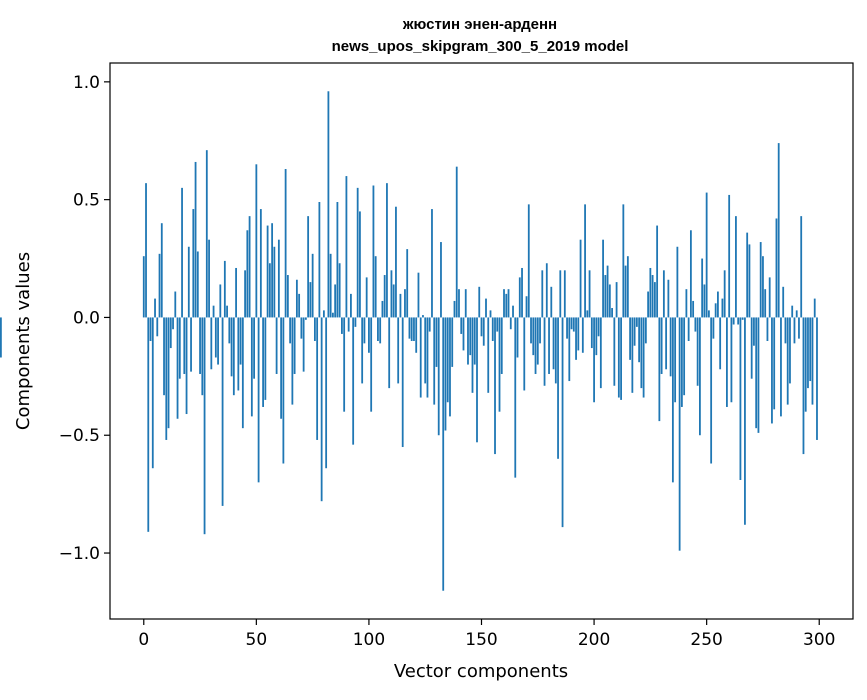 The height and width of the screenshot is (700, 867). I want to click on chart-title-line-2: news_upos_skipgram_300_5_2019 model, so click(480, 46).